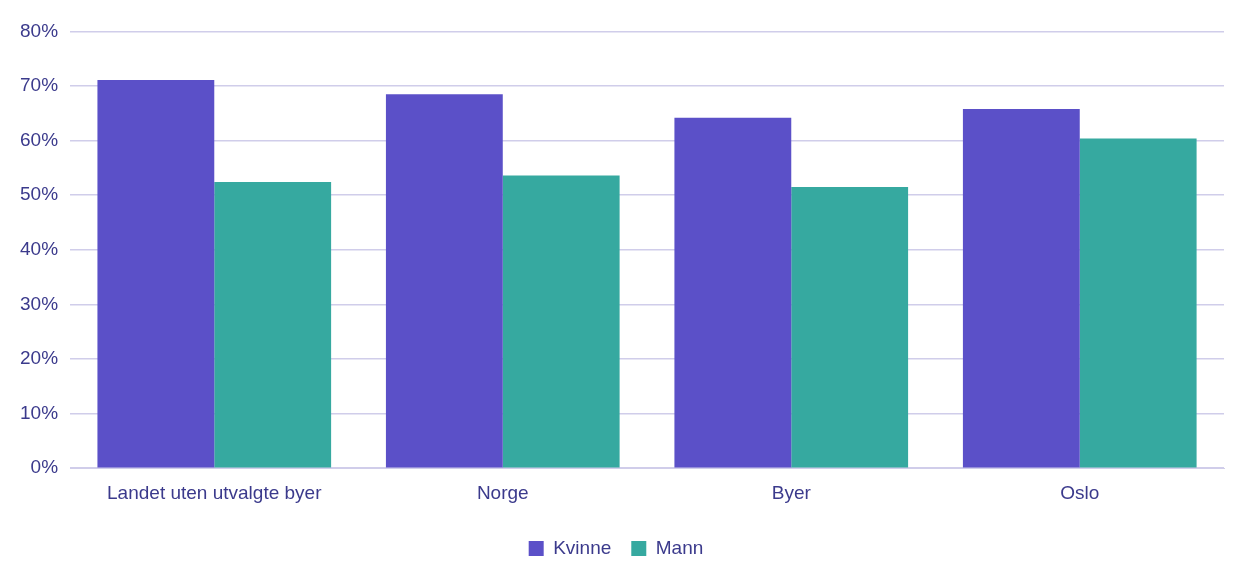 The height and width of the screenshot is (577, 1246). What do you see at coordinates (39, 249) in the screenshot?
I see `y-tick-label: 40%` at bounding box center [39, 249].